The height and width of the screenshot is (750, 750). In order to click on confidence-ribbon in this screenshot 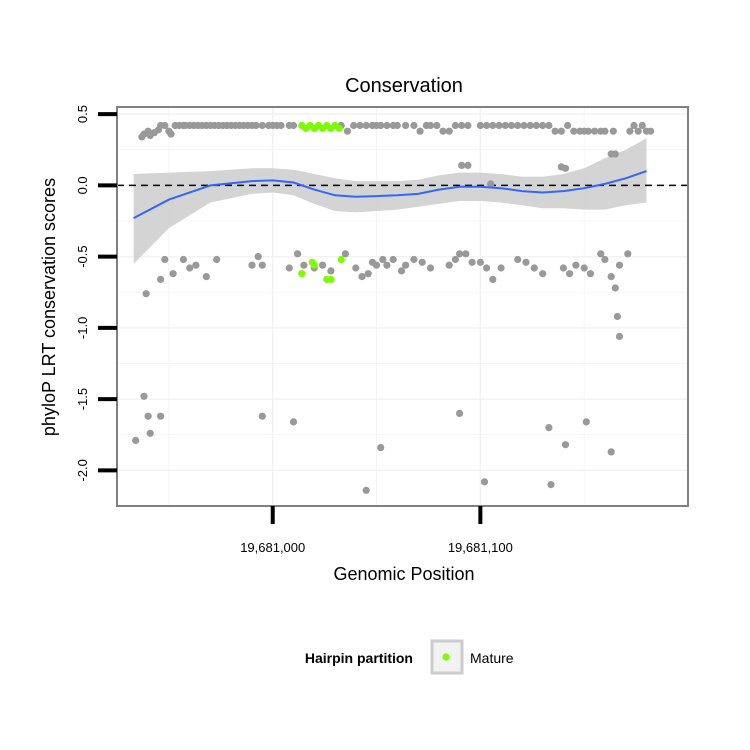, I will do `click(390, 201)`.